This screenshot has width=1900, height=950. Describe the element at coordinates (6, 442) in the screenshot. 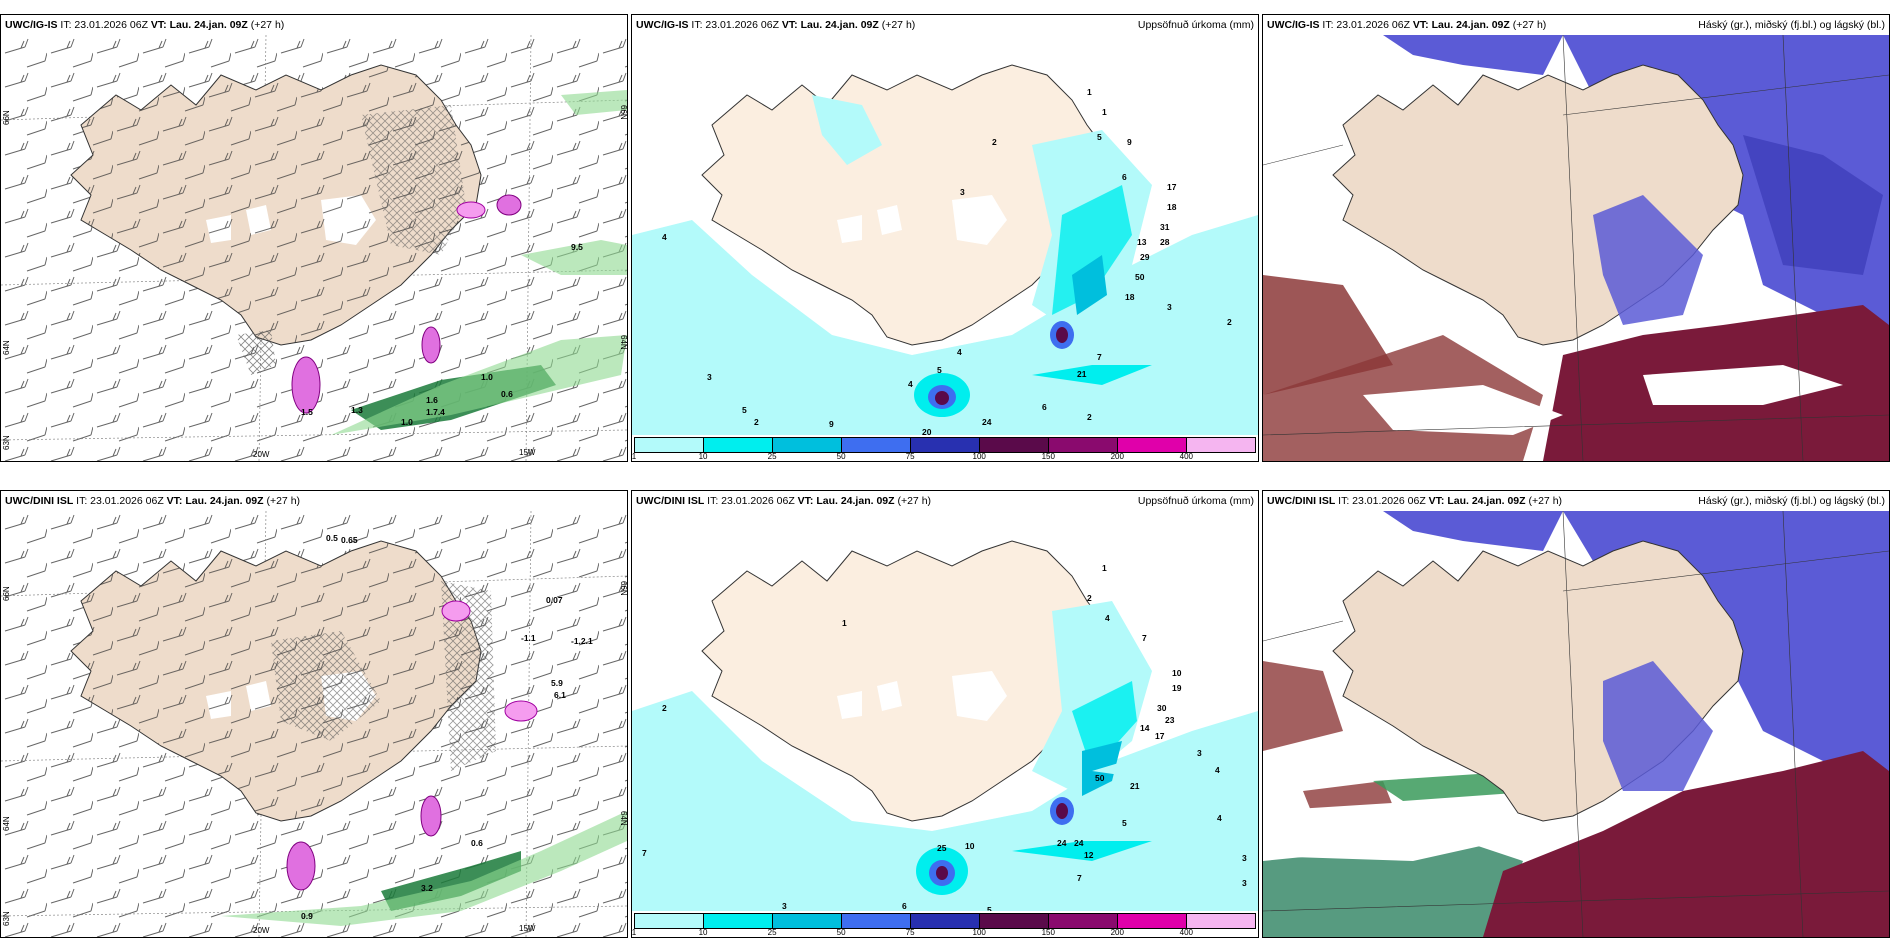

I see `lat-label: 63N` at that location.